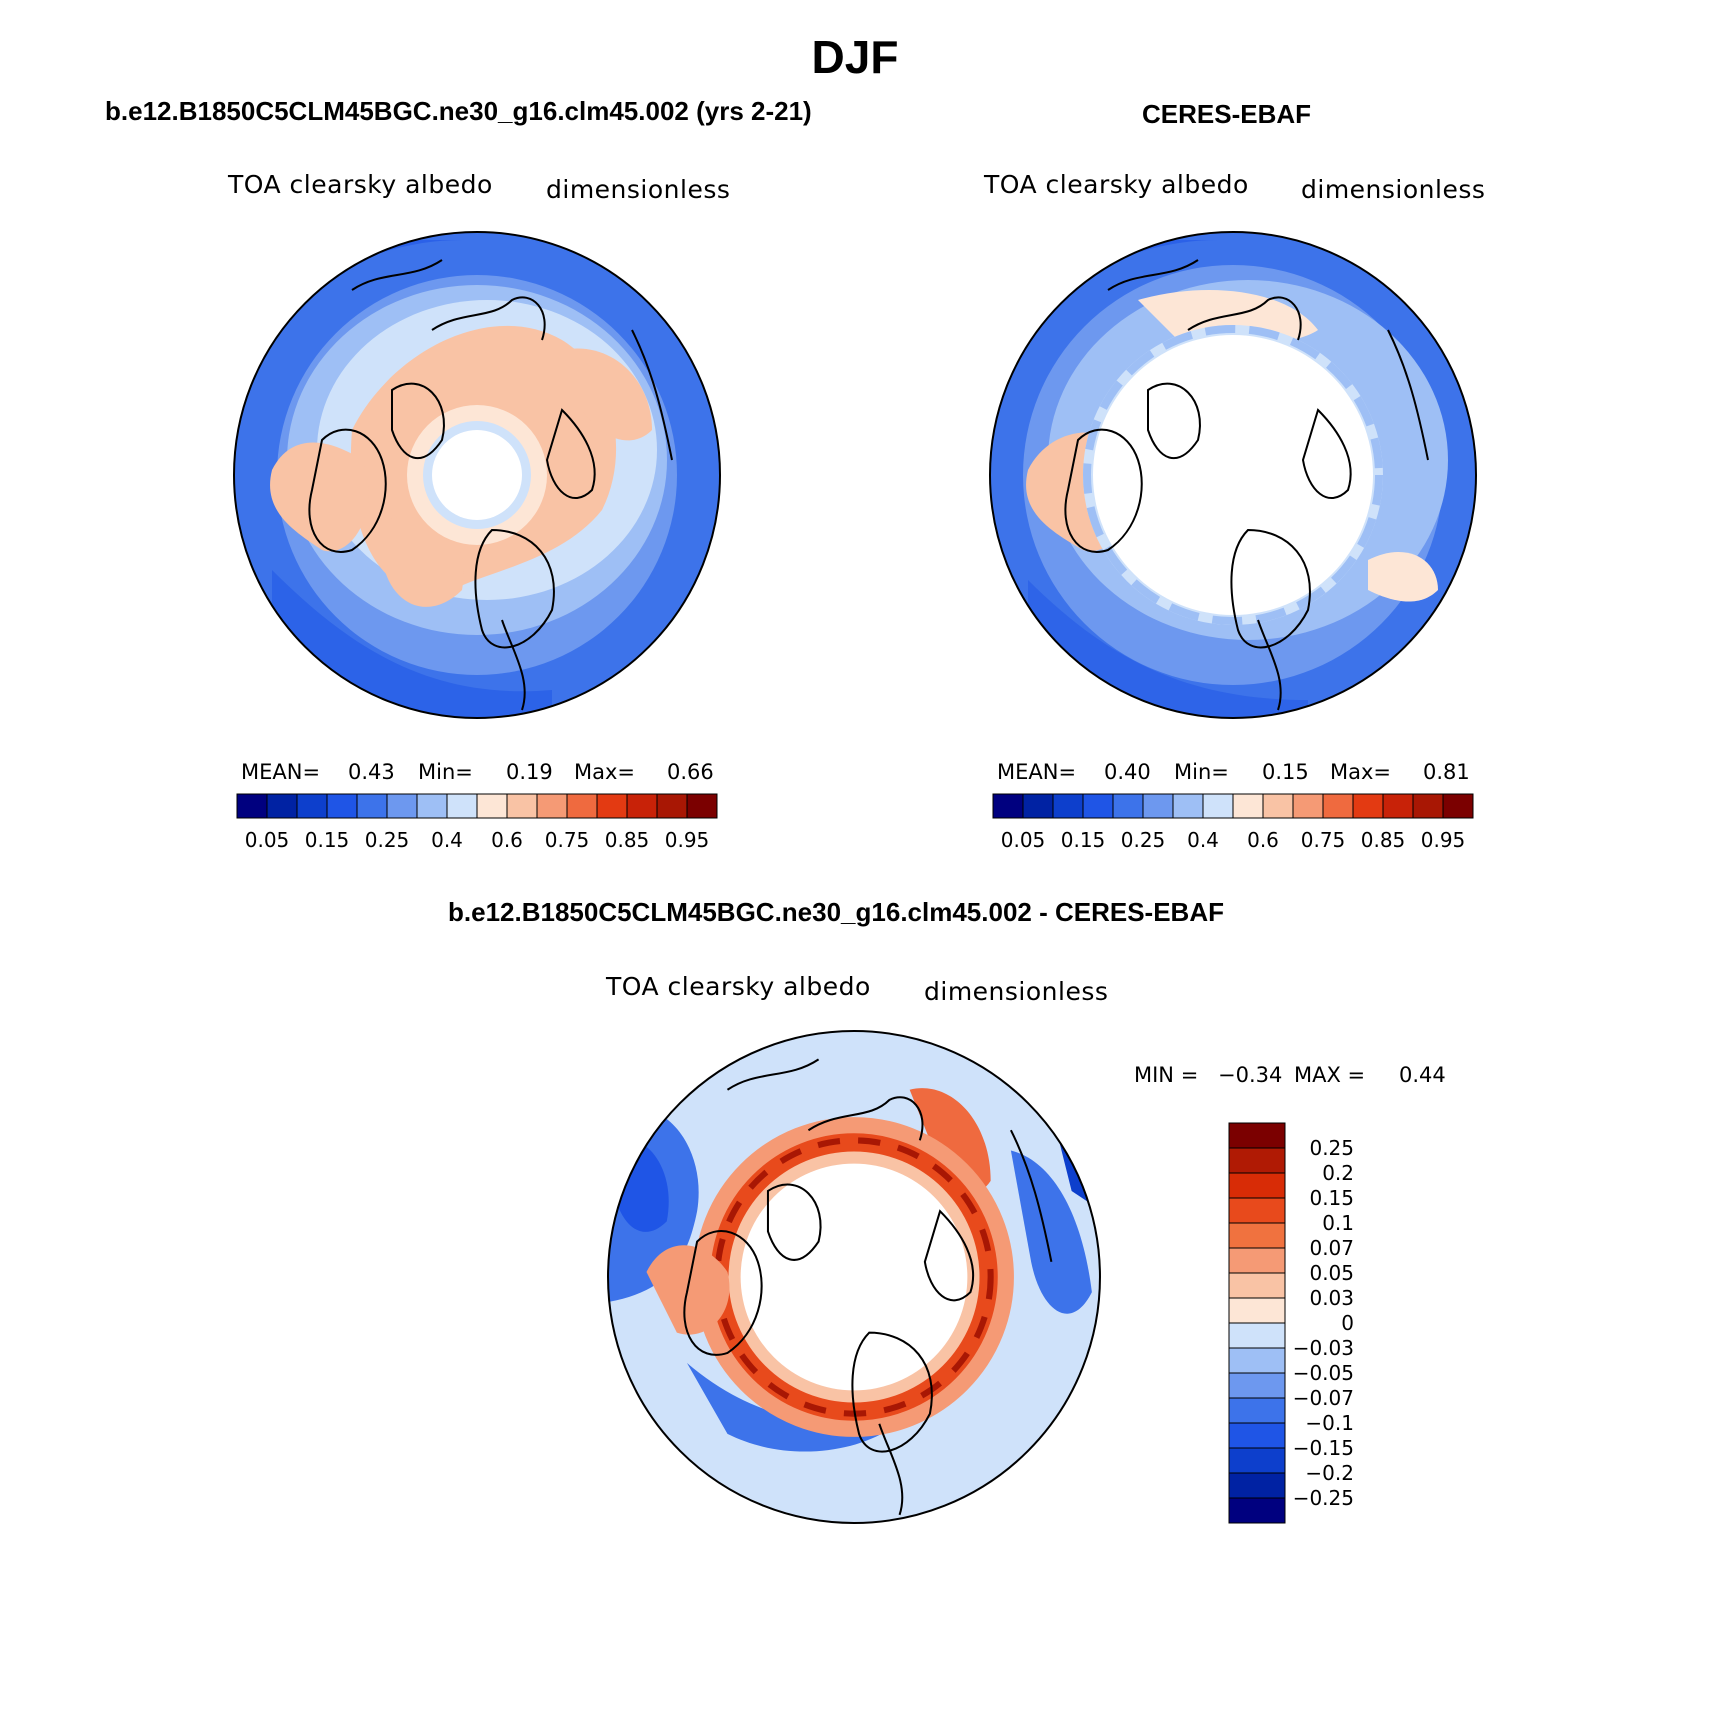 The image size is (1710, 1716). I want to click on colorbar-tick-label: −0.07, so click(1323, 1398).